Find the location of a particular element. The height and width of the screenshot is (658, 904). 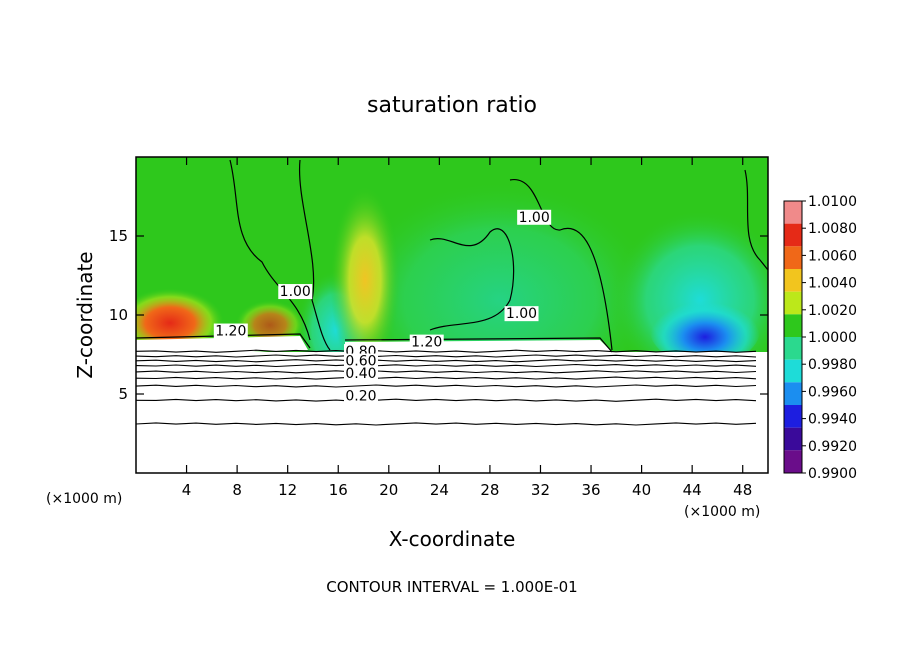

x-unit-left: (×1000 m) is located at coordinates (84, 499).